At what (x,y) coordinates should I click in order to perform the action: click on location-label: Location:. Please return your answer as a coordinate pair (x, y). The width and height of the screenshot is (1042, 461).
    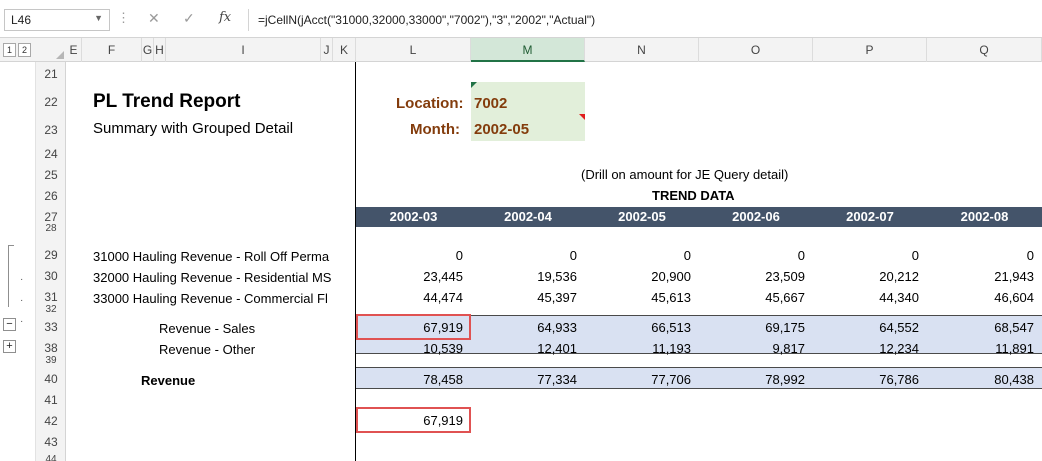
    Looking at the image, I should click on (430, 103).